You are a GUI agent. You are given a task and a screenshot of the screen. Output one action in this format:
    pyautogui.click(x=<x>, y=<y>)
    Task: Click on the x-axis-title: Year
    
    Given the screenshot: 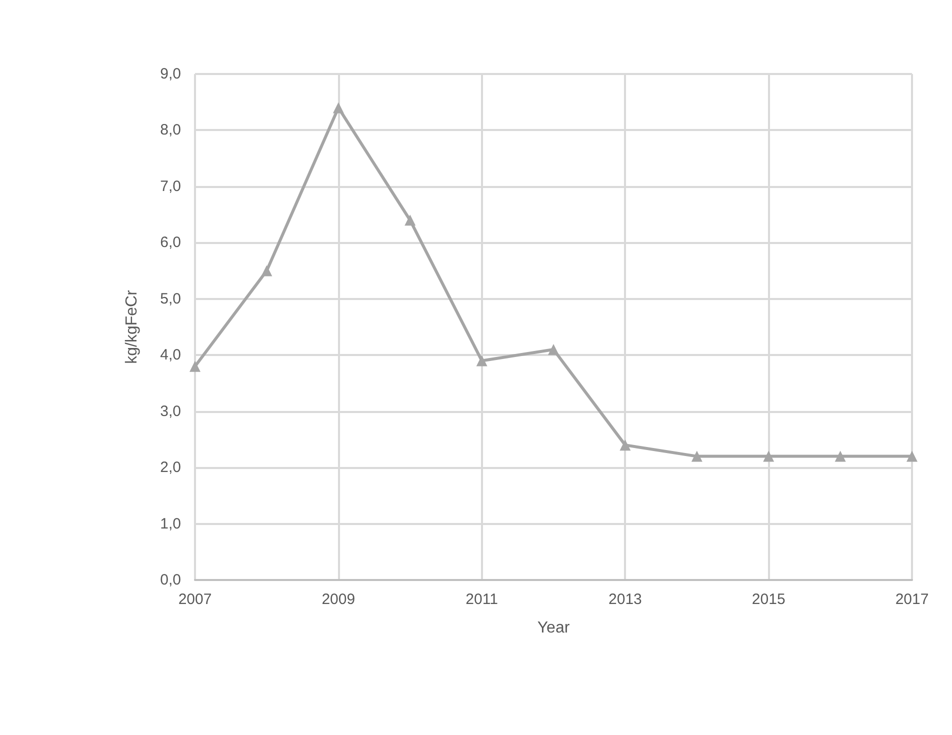 What is the action you would take?
    pyautogui.click(x=553, y=628)
    